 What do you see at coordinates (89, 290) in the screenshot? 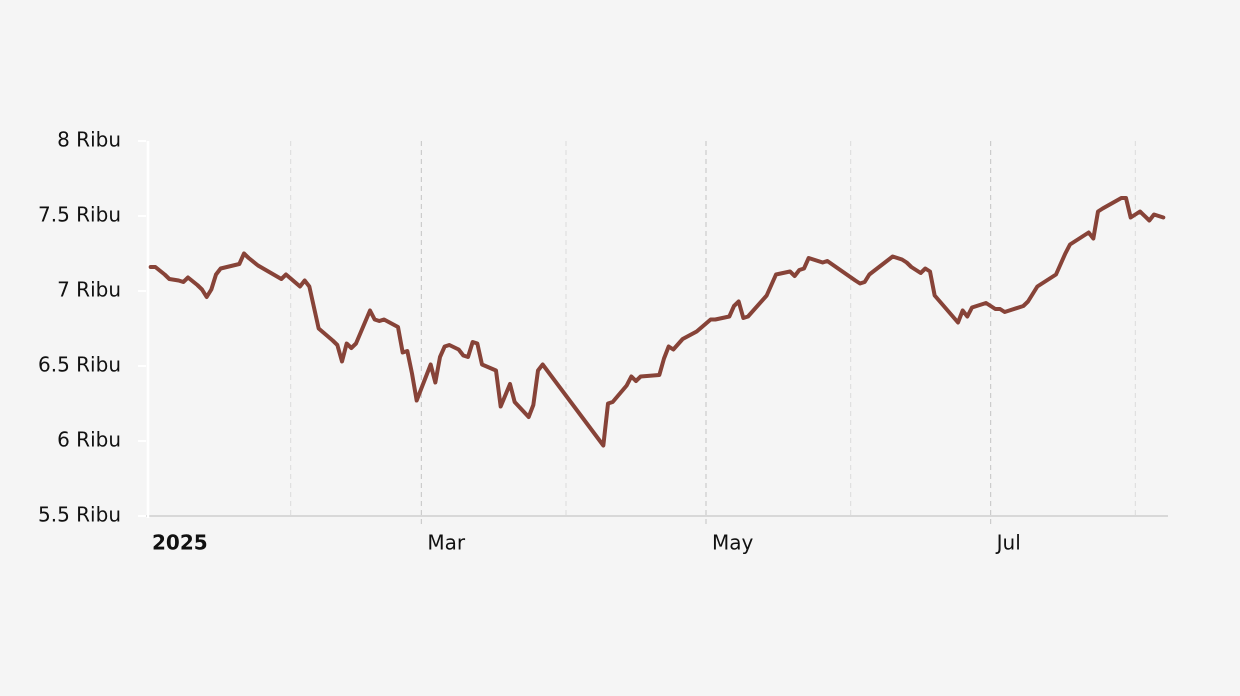
I see `y-tick-label: 7 Ribu` at bounding box center [89, 290].